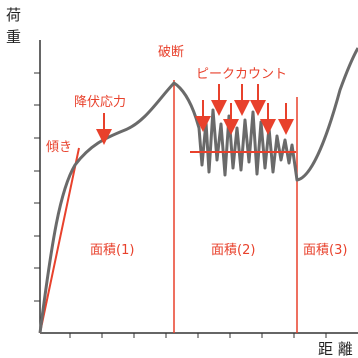 Image resolution: width=358 pixels, height=358 pixels. Describe the element at coordinates (233, 250) in the screenshot. I see `area2-label: 面積(2)` at that location.